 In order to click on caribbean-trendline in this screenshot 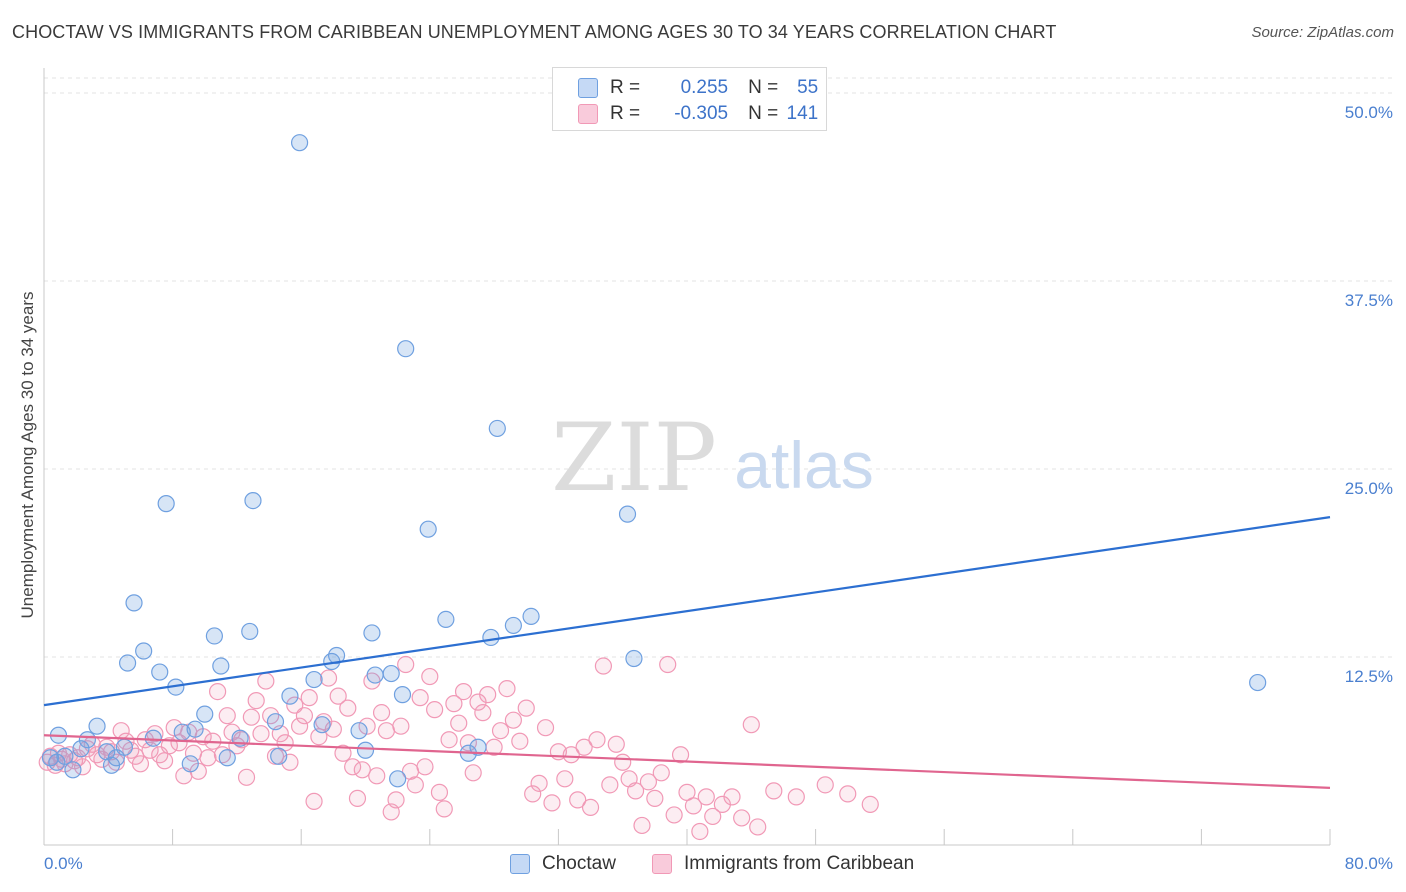, I will do `click(687, 761)`.